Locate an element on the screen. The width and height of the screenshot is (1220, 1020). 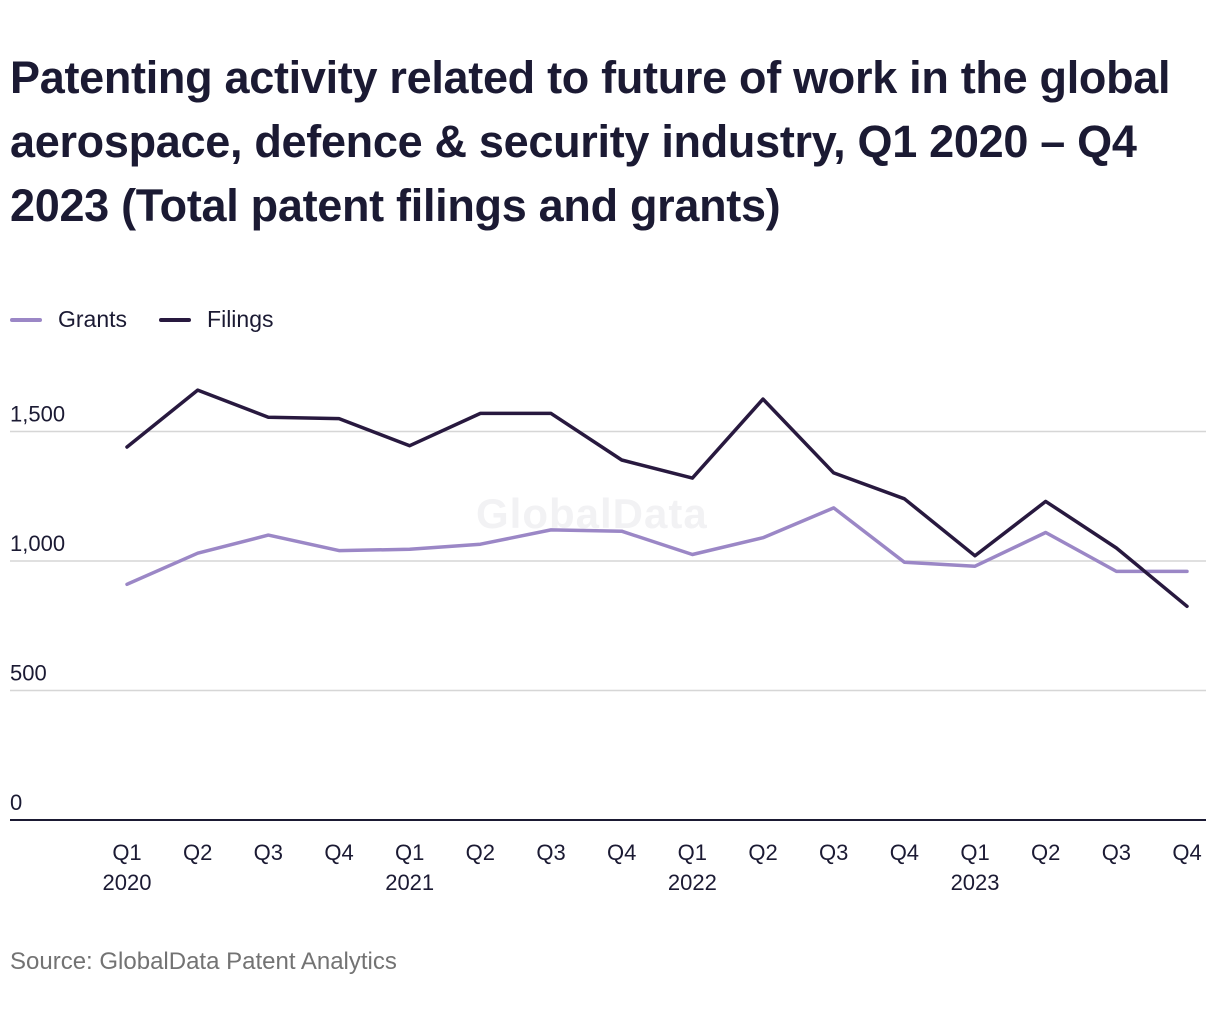
legend: Grants Filings is located at coordinates (142, 319).